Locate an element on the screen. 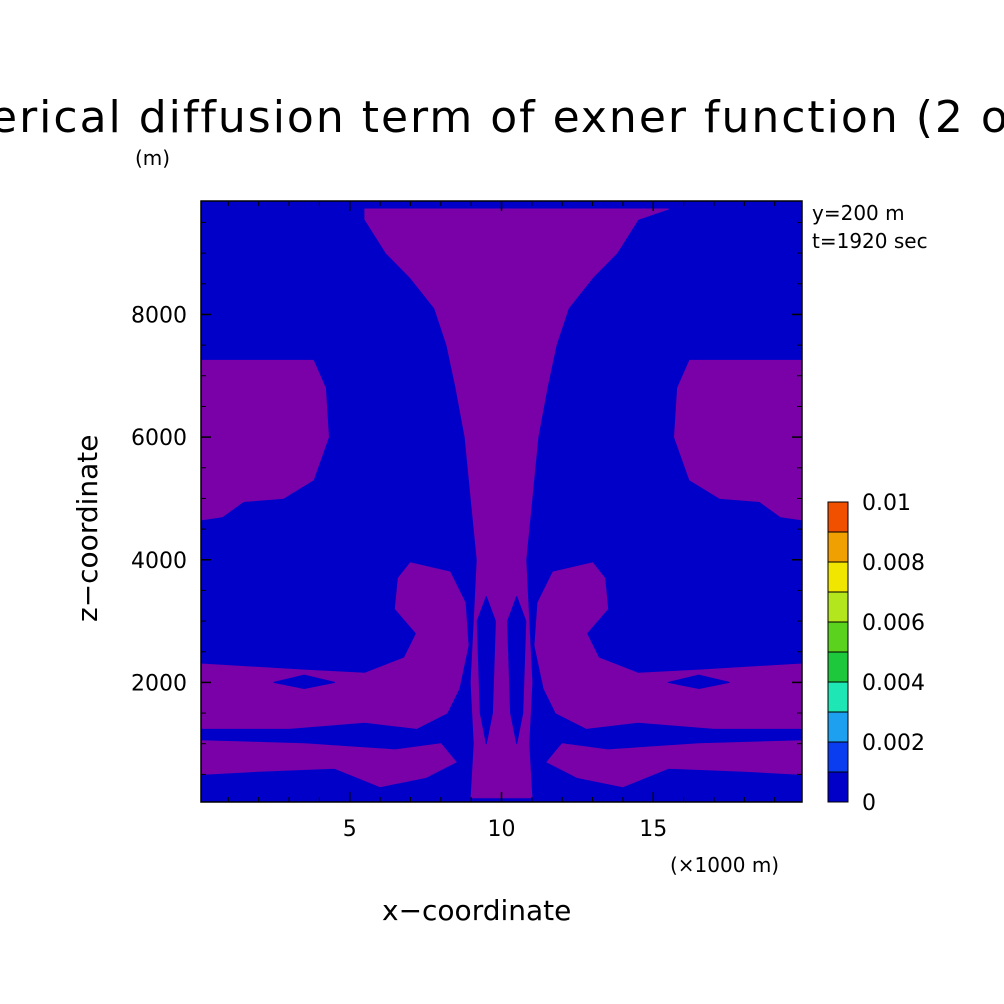 The height and width of the screenshot is (1004, 1004). y-tick-label-3: 8000 is located at coordinates (159, 315).